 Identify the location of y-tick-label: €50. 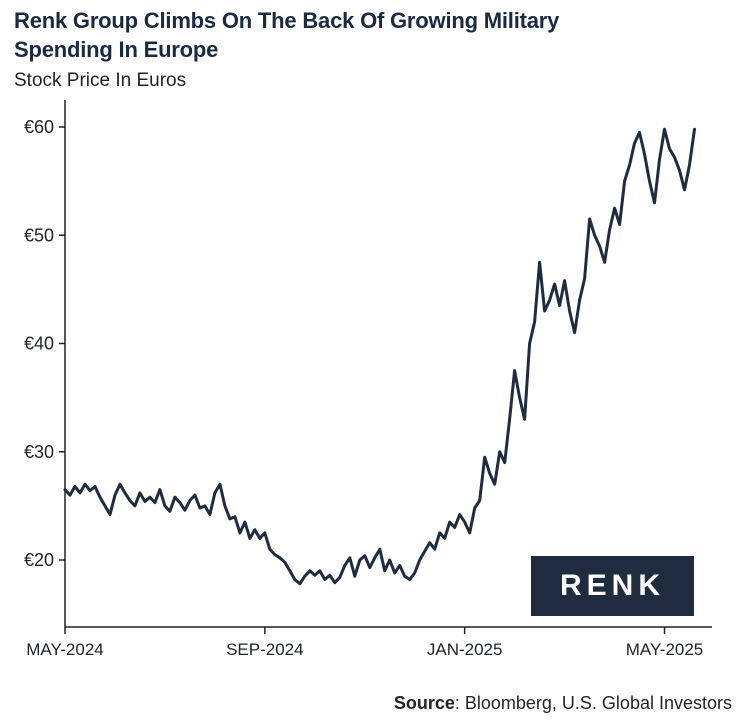
(39, 235).